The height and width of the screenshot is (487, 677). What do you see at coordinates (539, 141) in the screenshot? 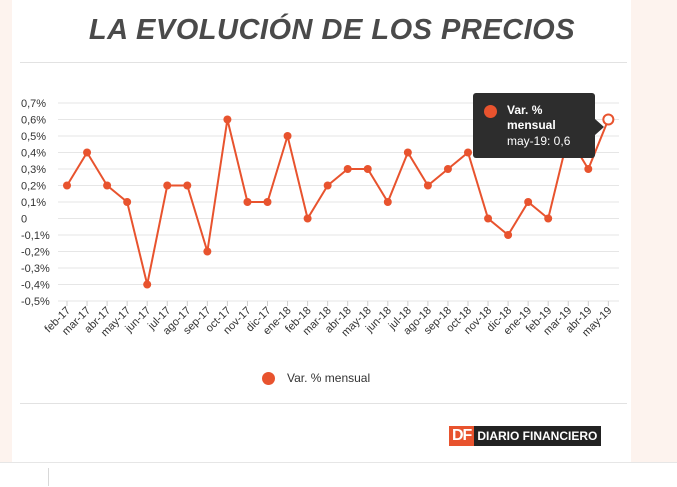
I see `tooltip-point-value: may-19: 0,6` at bounding box center [539, 141].